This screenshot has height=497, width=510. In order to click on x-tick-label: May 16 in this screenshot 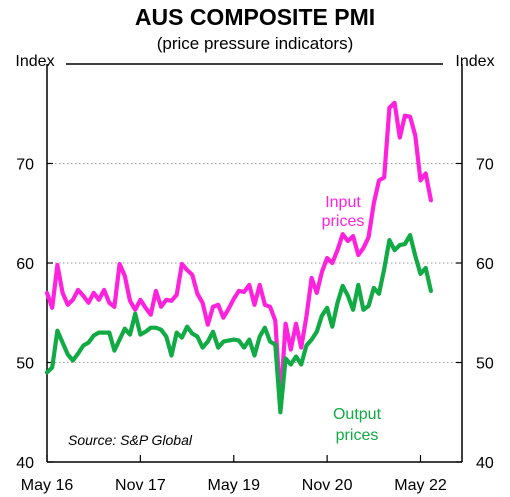, I will do `click(47, 485)`.